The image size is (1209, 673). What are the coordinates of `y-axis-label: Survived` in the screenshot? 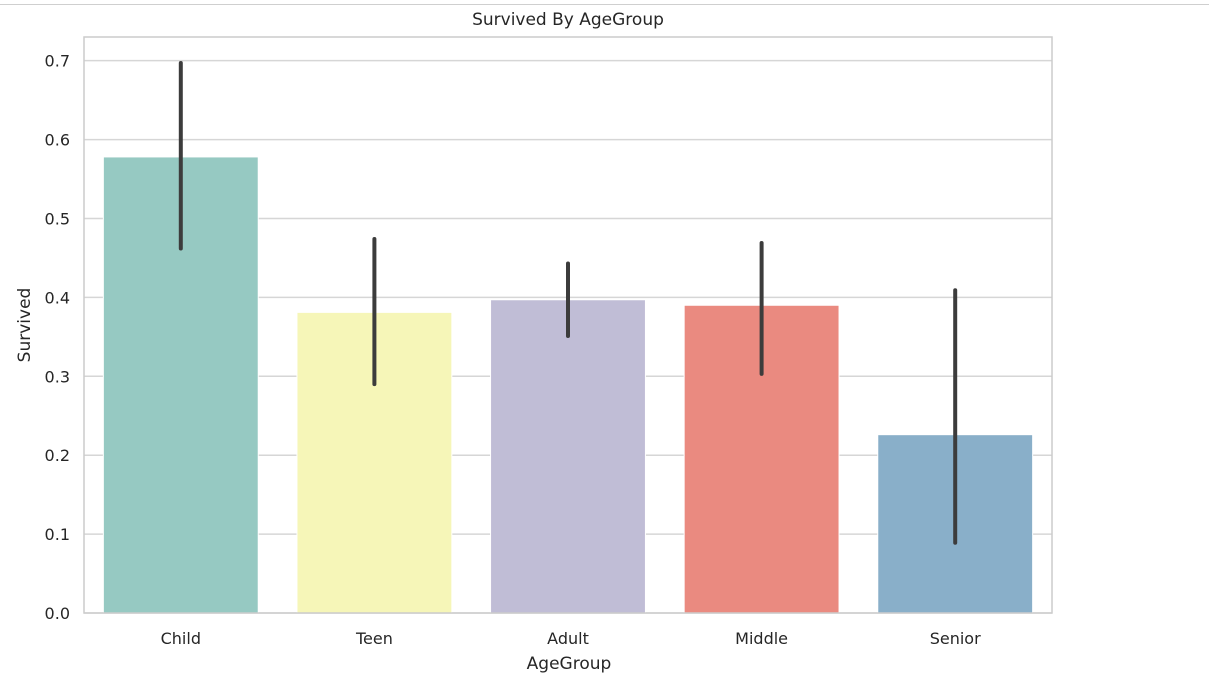 It's located at (25, 325).